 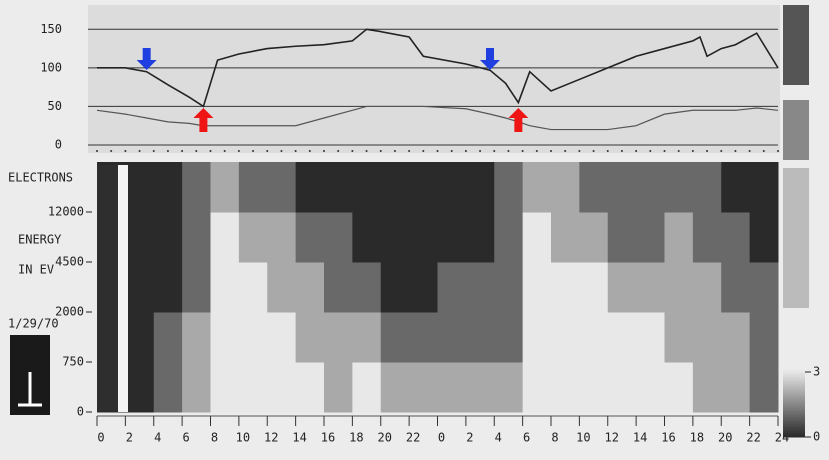 What do you see at coordinates (385, 438) in the screenshot?
I see `x-tick-label: 20` at bounding box center [385, 438].